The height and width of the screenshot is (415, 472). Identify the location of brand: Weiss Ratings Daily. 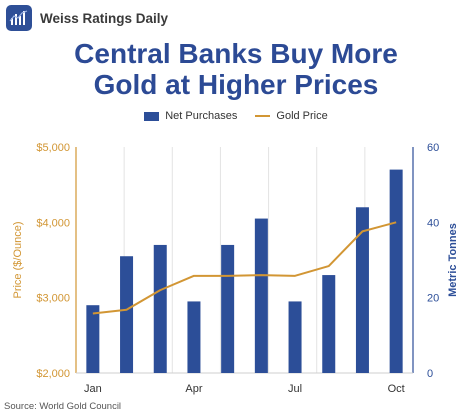
(87, 18).